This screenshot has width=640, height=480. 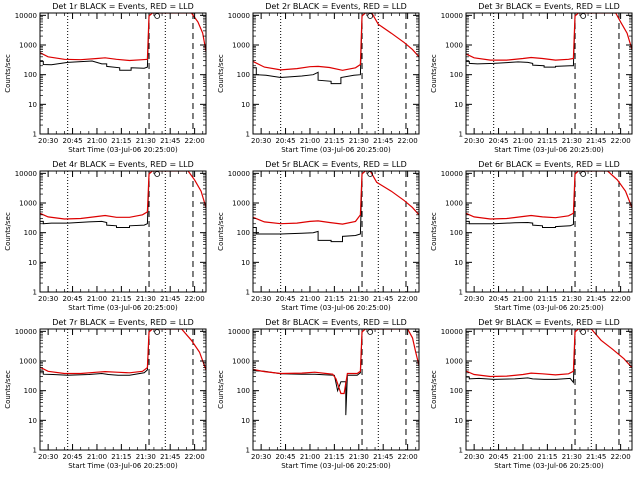 What do you see at coordinates (336, 164) in the screenshot?
I see `panel-title: Det 5r BLACK = Events, RED = LLD` at bounding box center [336, 164].